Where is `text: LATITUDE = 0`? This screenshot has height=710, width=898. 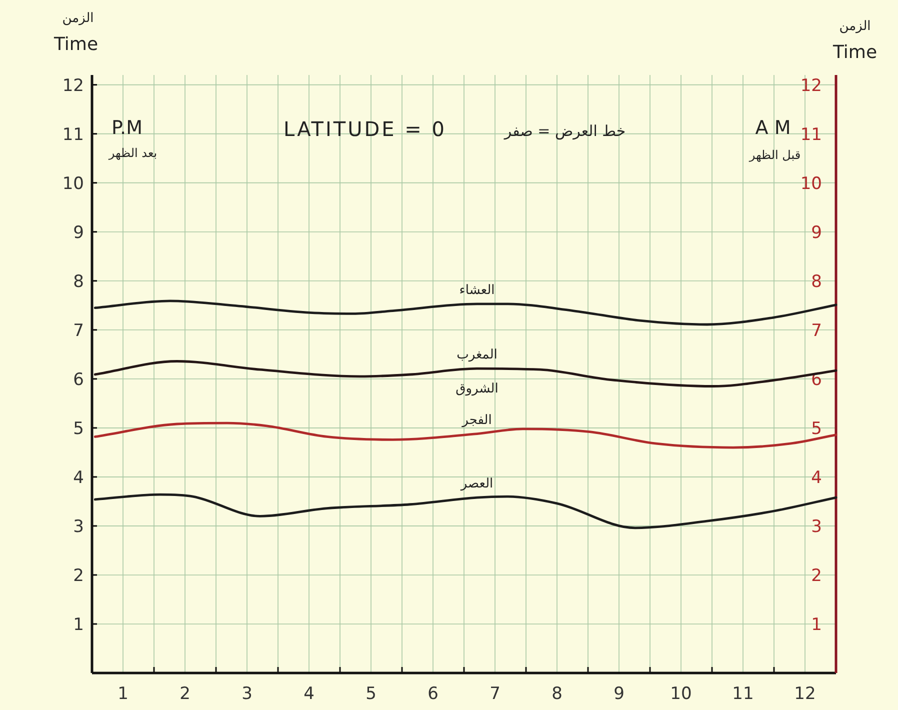
text: LATITUDE = 0 is located at coordinates (365, 129).